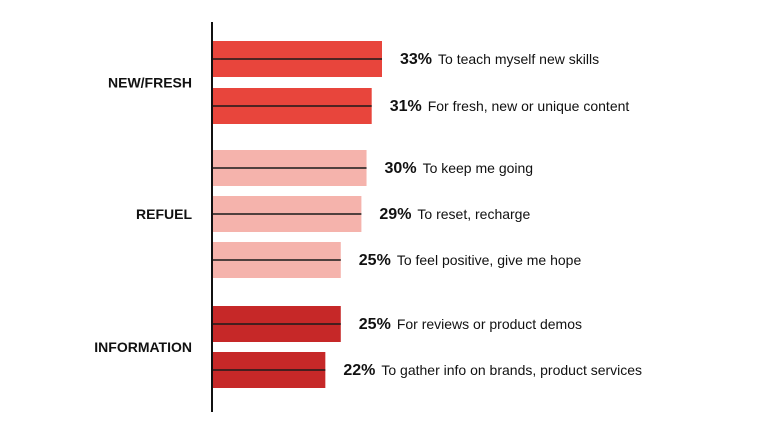  What do you see at coordinates (150, 83) in the screenshot?
I see `group-label: NEW/FRESH` at bounding box center [150, 83].